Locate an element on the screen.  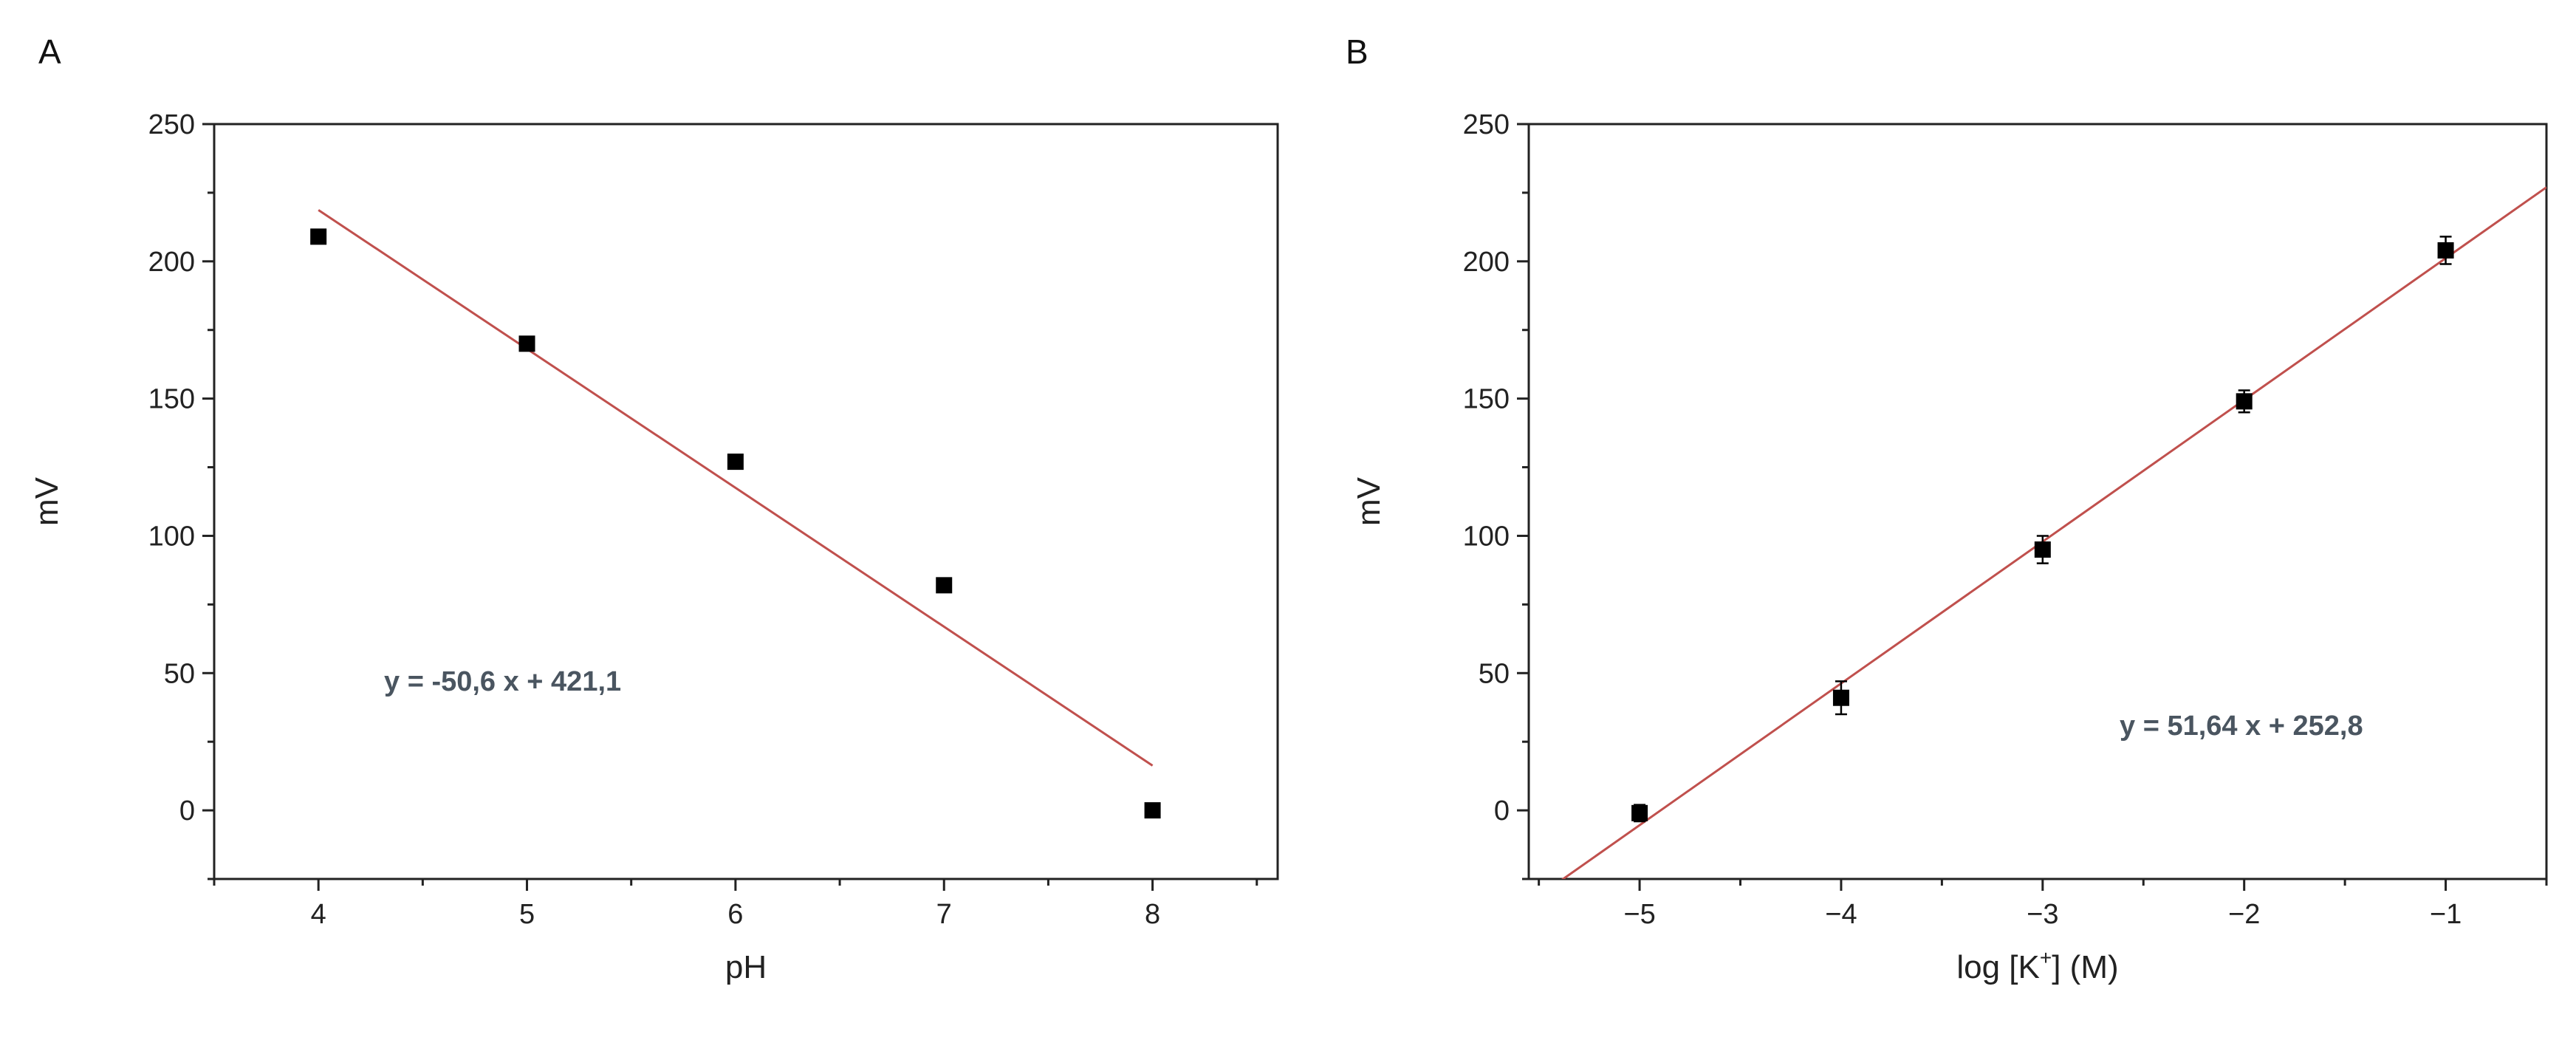
x-axis-title-suffix: ] (M) is located at coordinates (2085, 967).